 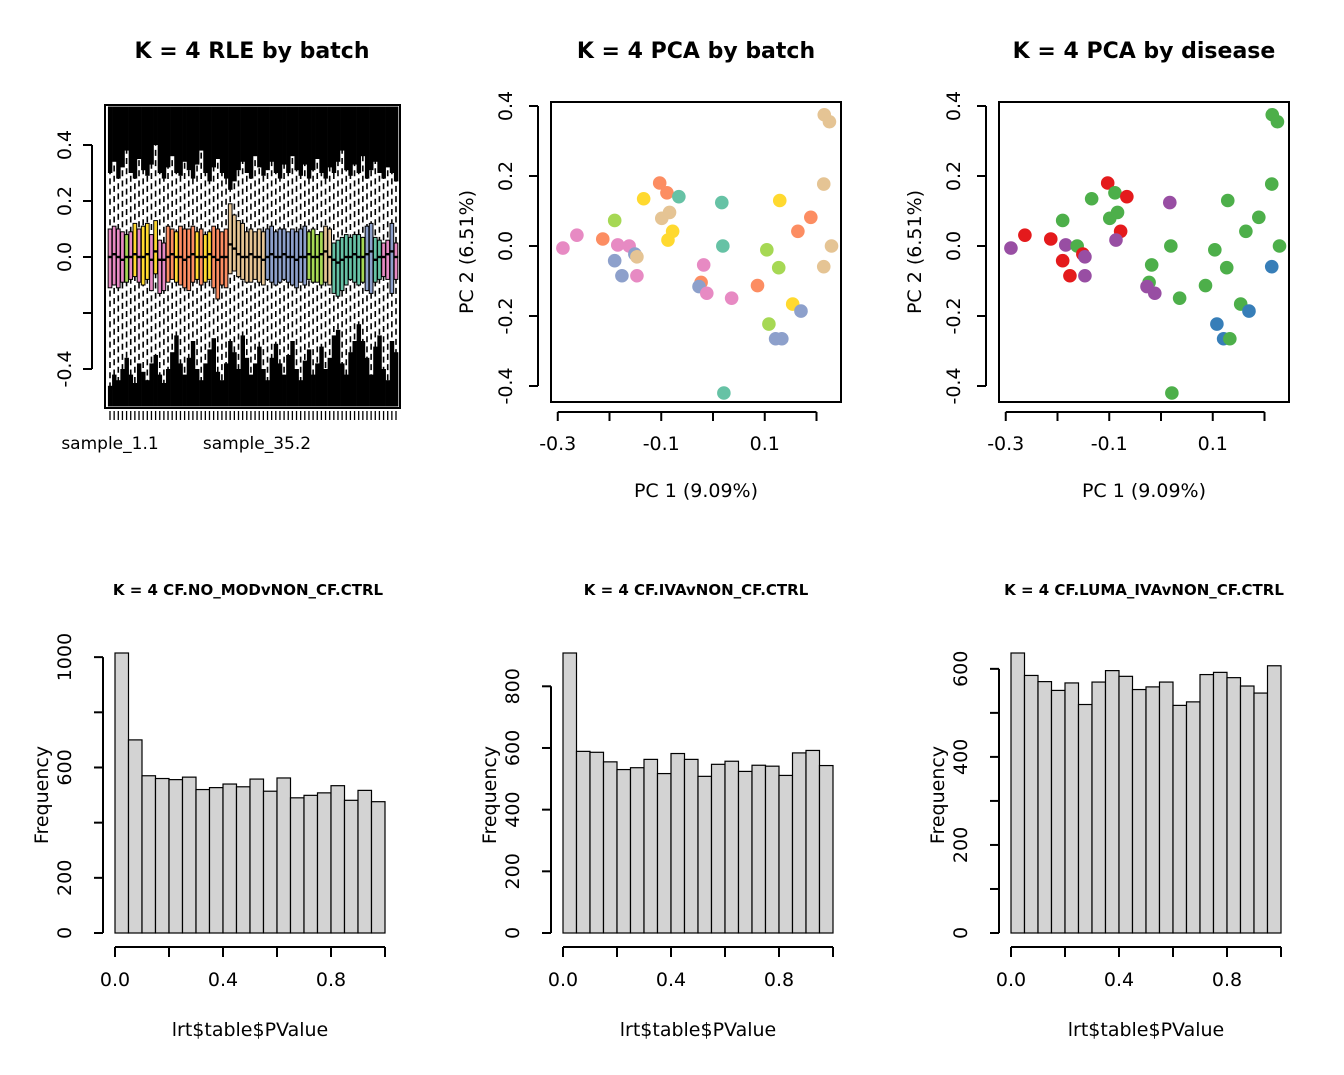 I want to click on hist-luma-iva-plot-area: 0 200 400 600 0.0 0.4 0.8, so click(x=1116, y=821).